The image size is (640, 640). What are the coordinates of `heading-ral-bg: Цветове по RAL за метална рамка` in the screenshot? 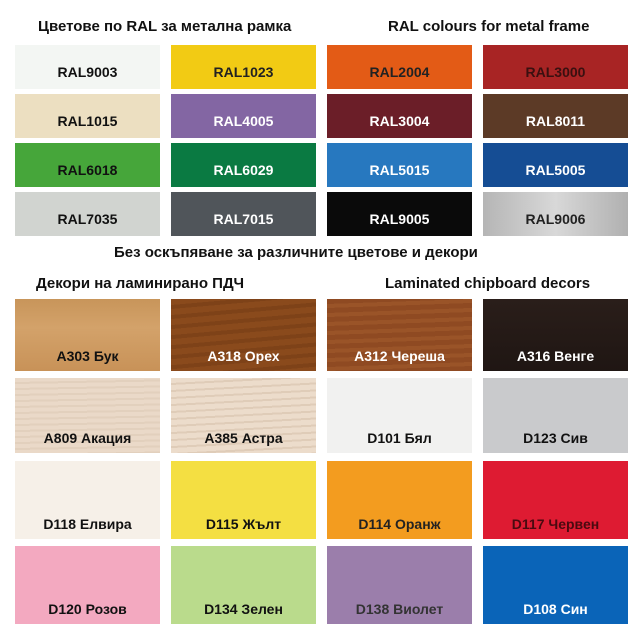 It's located at (165, 26).